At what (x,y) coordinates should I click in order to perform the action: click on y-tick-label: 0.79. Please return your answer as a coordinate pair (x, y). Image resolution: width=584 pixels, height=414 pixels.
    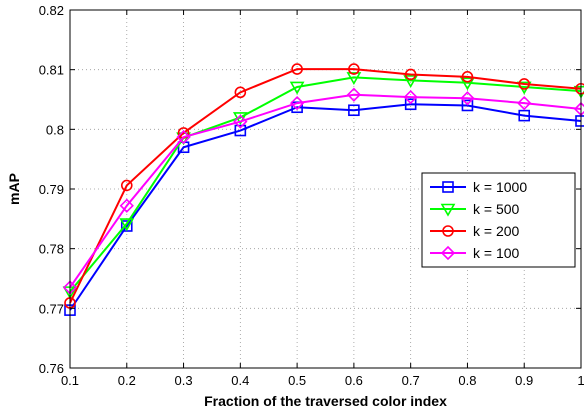
    Looking at the image, I should click on (51, 189).